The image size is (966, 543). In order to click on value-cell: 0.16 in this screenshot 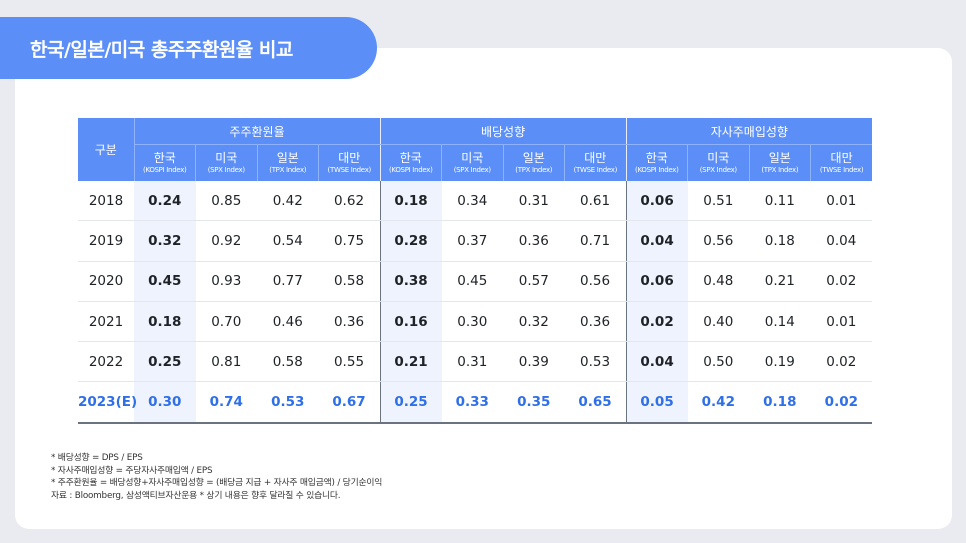, I will do `click(411, 322)`.